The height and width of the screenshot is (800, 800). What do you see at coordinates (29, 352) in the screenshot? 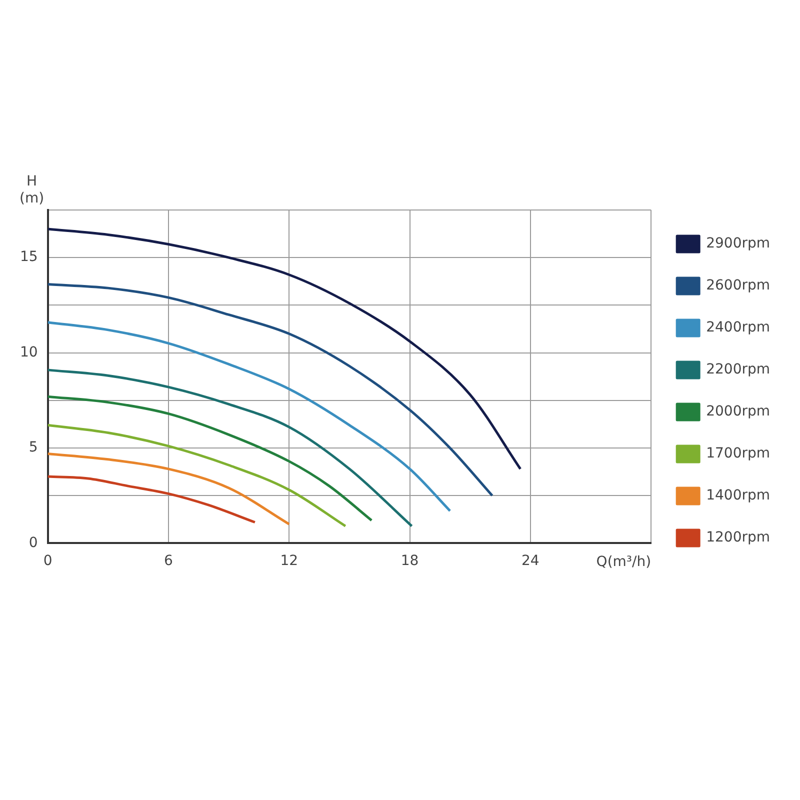
I see `y-tick-label: 10` at bounding box center [29, 352].